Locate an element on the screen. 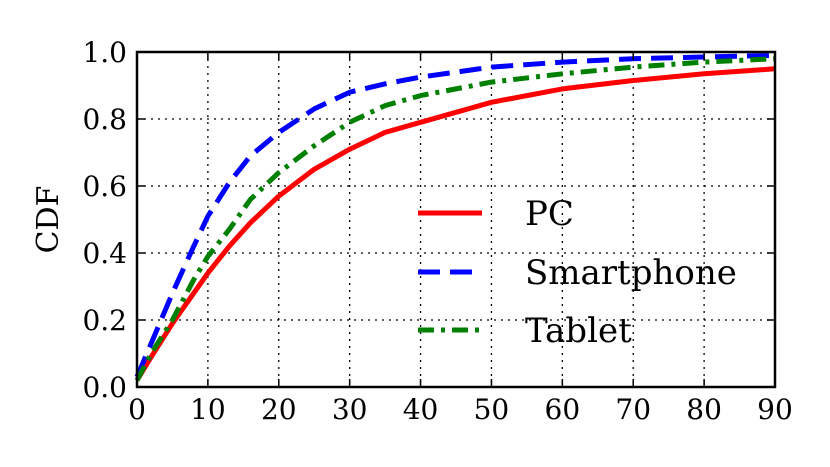 The width and height of the screenshot is (830, 467). y-axis-label: CDF is located at coordinates (48, 220).